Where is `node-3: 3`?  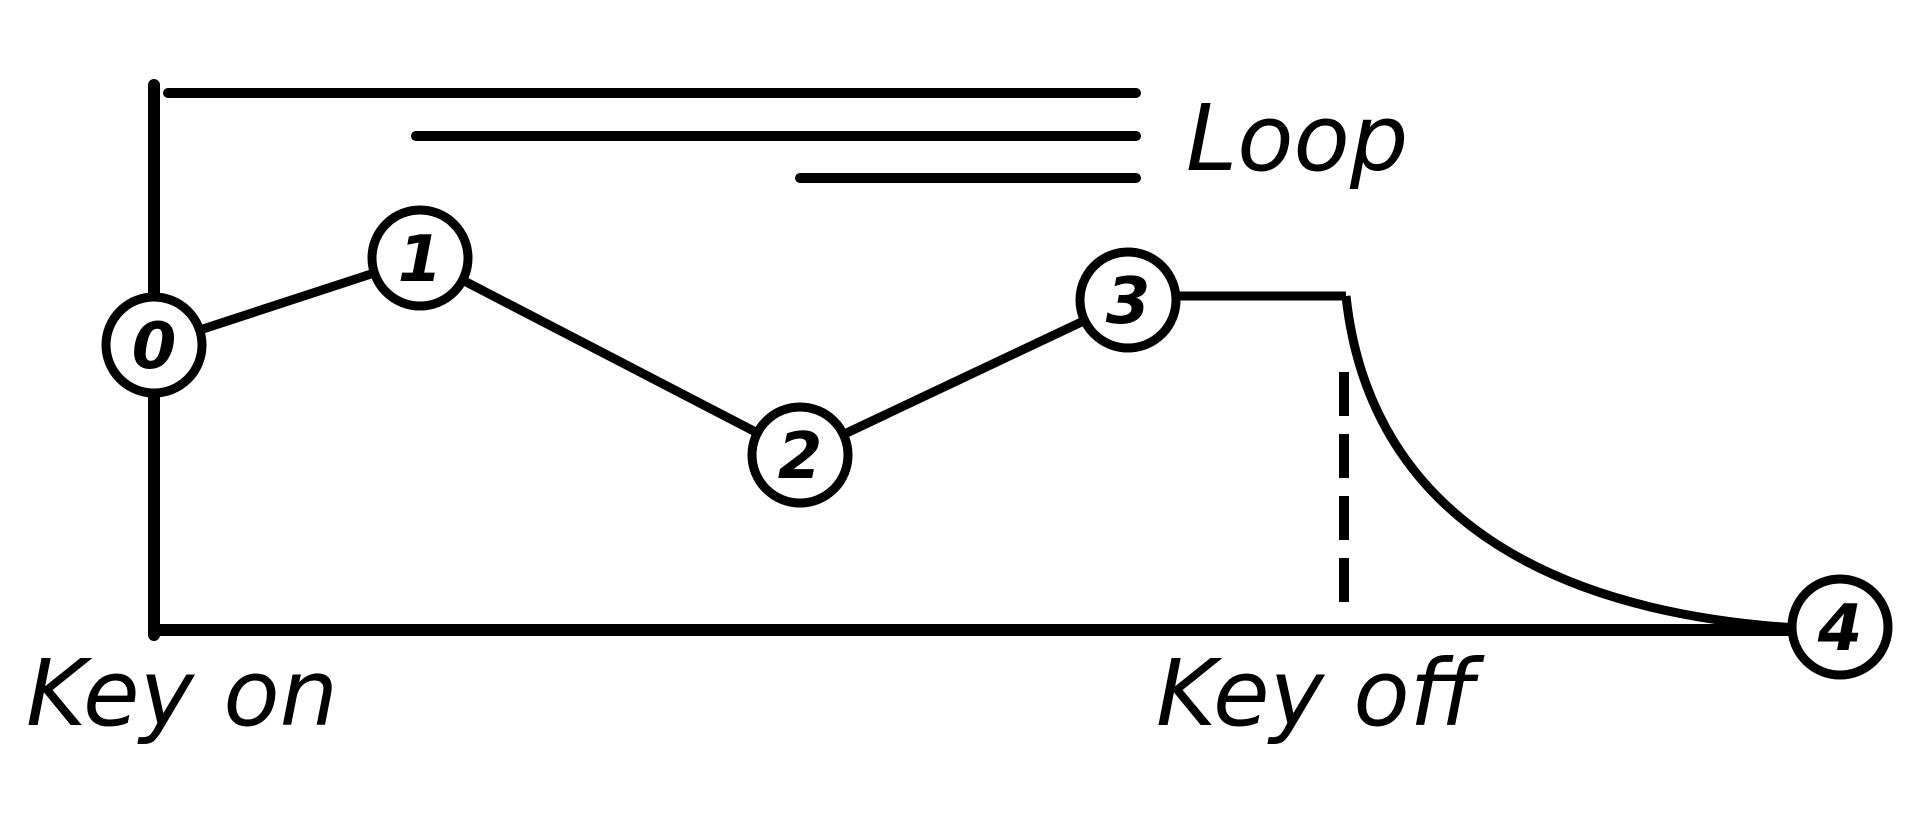 node-3: 3 is located at coordinates (1128, 300).